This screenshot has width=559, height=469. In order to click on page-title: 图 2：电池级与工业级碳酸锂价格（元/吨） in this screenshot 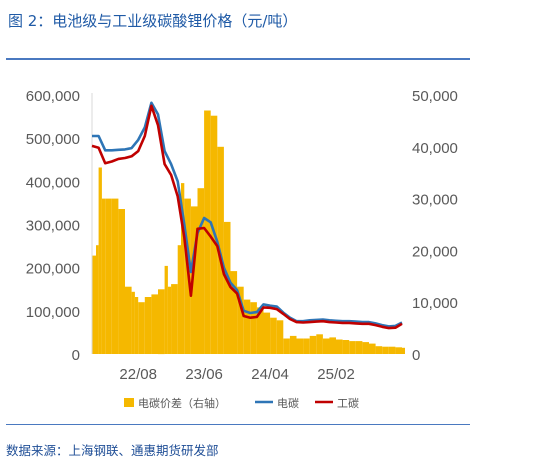, I will do `click(153, 21)`.